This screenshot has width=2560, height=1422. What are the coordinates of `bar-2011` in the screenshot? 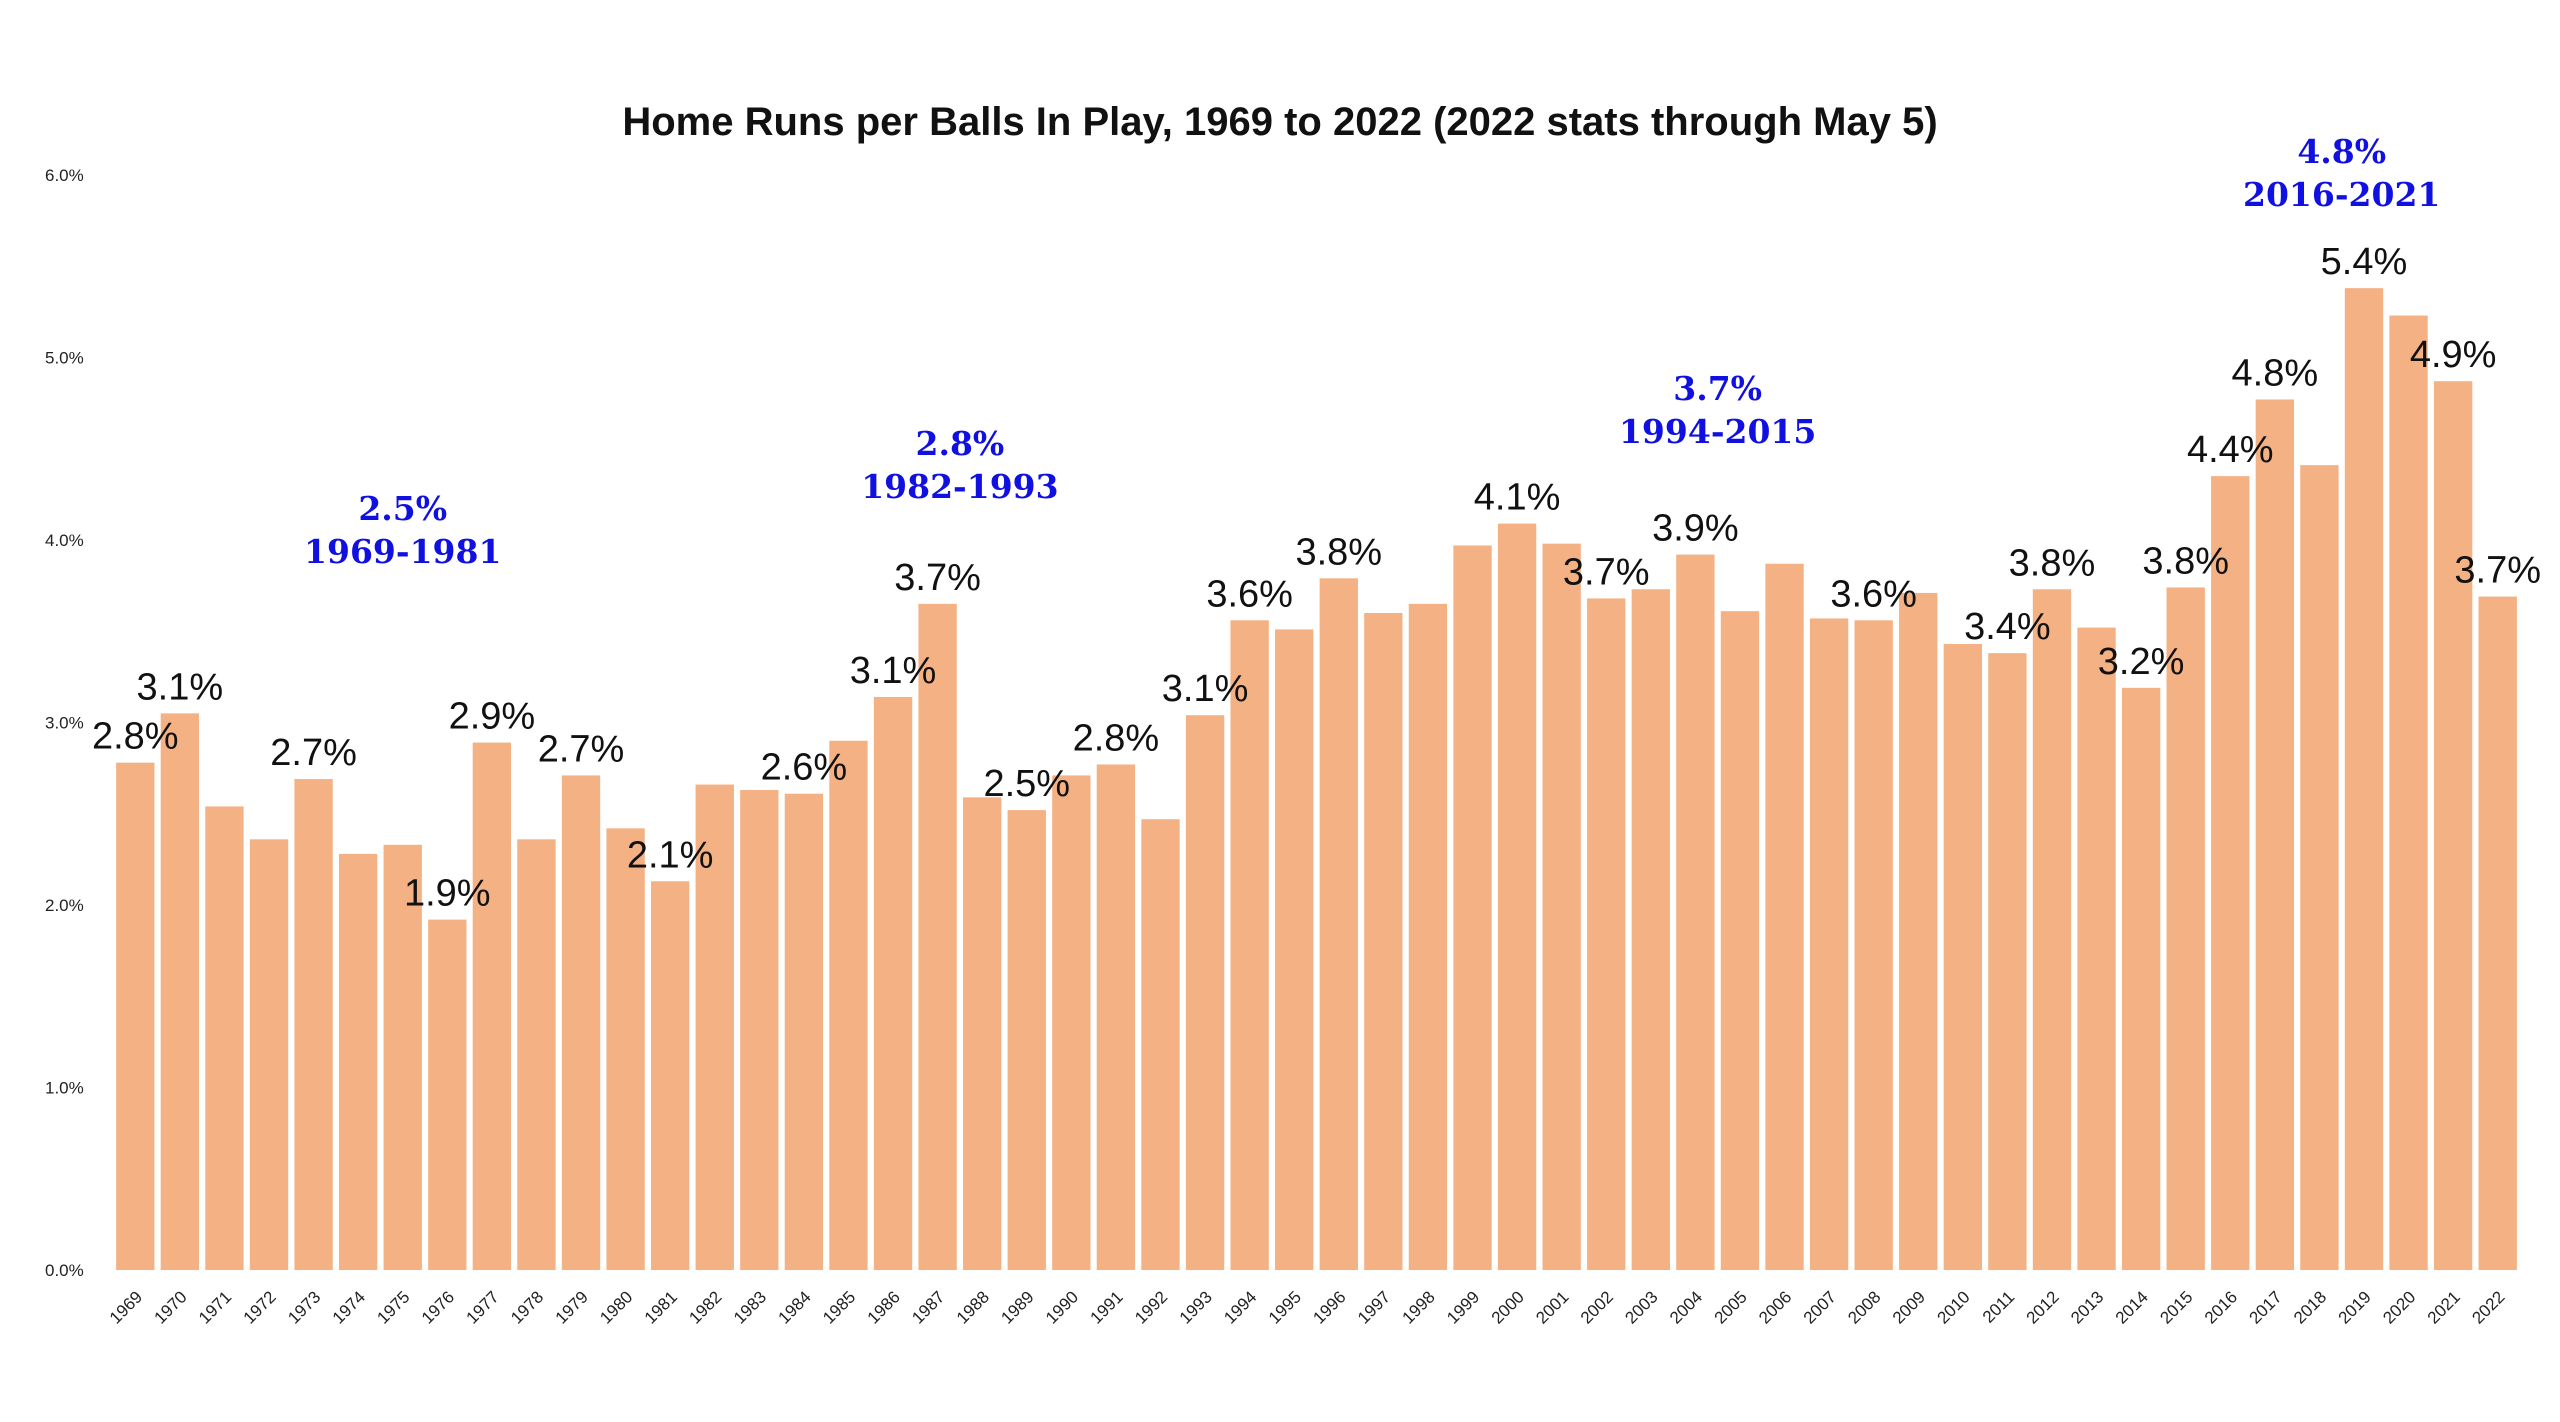 It's located at (2007, 961).